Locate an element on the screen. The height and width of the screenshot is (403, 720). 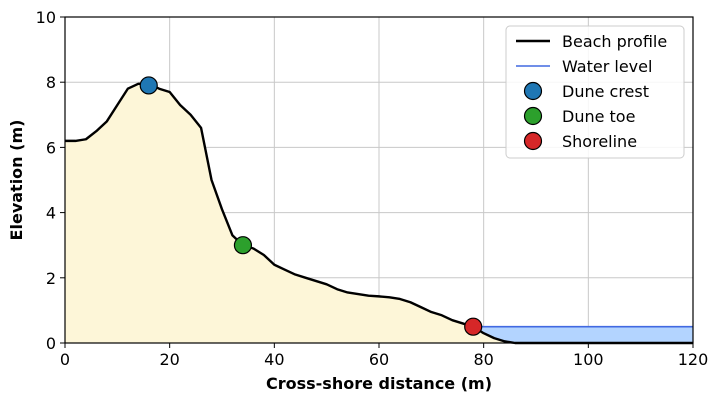
x-tick-label: 0 is located at coordinates (65, 359).